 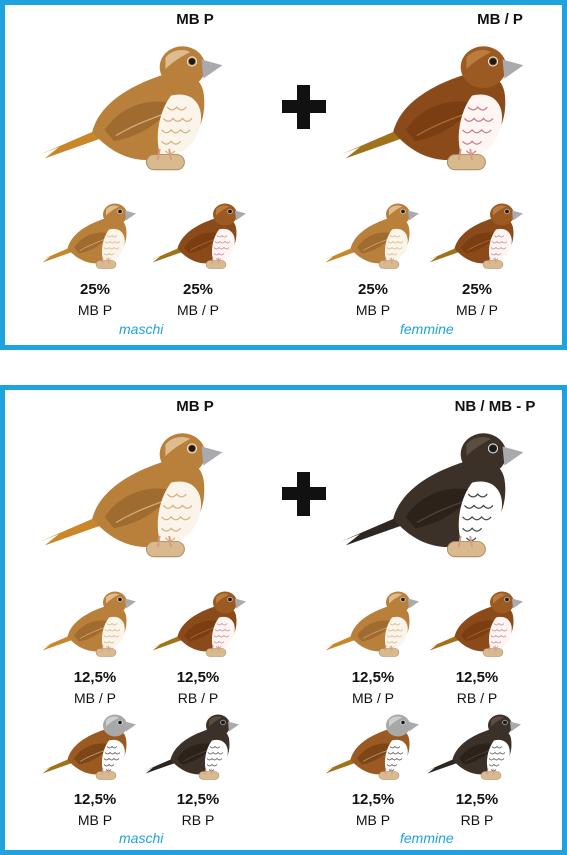 I want to click on parent-female-label: NB / MB - P, so click(x=495, y=406).